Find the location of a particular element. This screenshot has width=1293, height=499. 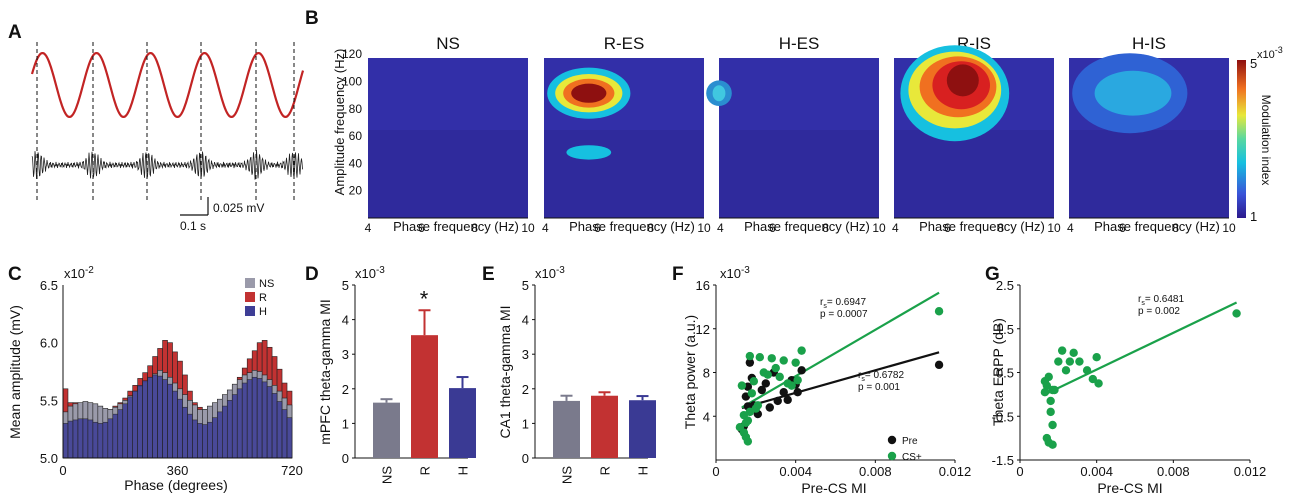

colorbar-exponent: x10-3 is located at coordinates (1270, 53).